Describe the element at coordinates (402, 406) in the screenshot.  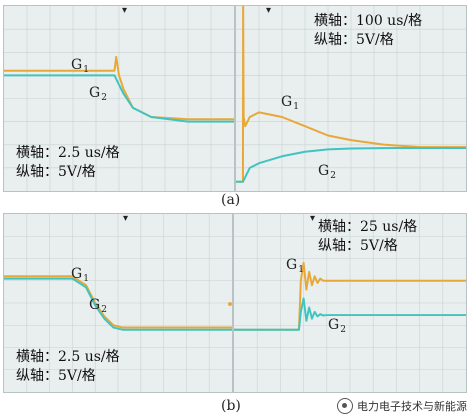
I see `watermark: 电力电子技术与新能源` at that location.